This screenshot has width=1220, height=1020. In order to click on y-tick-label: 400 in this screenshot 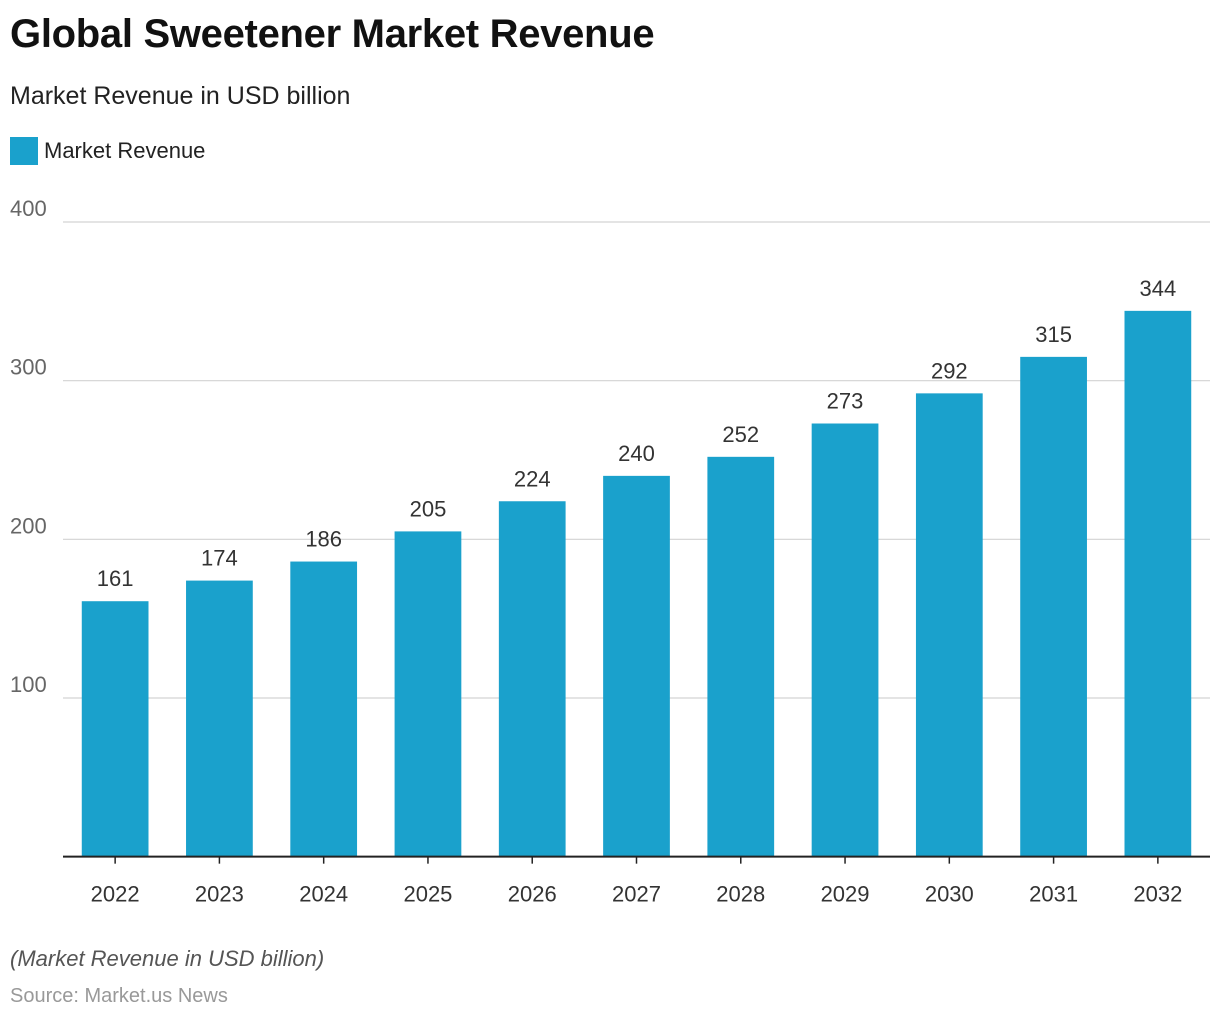, I will do `click(28, 208)`.